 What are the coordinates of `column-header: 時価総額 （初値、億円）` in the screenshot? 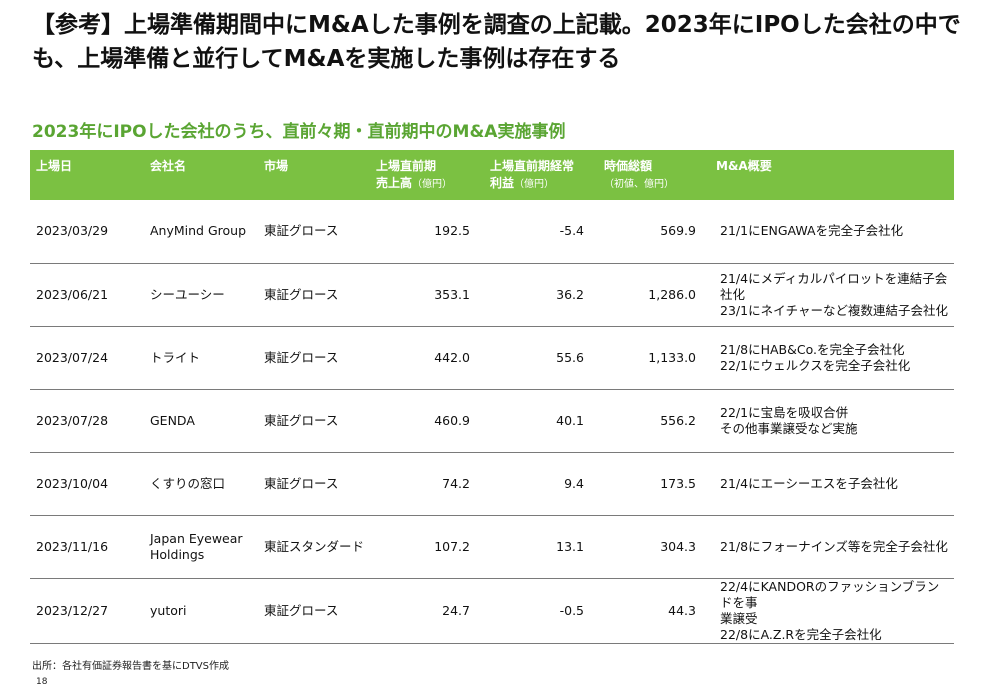 It's located at (654, 175).